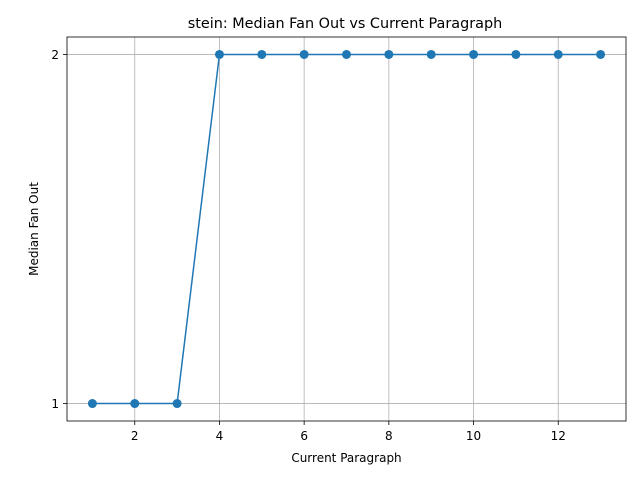  I want to click on y-tick-label: 1, so click(55, 404).